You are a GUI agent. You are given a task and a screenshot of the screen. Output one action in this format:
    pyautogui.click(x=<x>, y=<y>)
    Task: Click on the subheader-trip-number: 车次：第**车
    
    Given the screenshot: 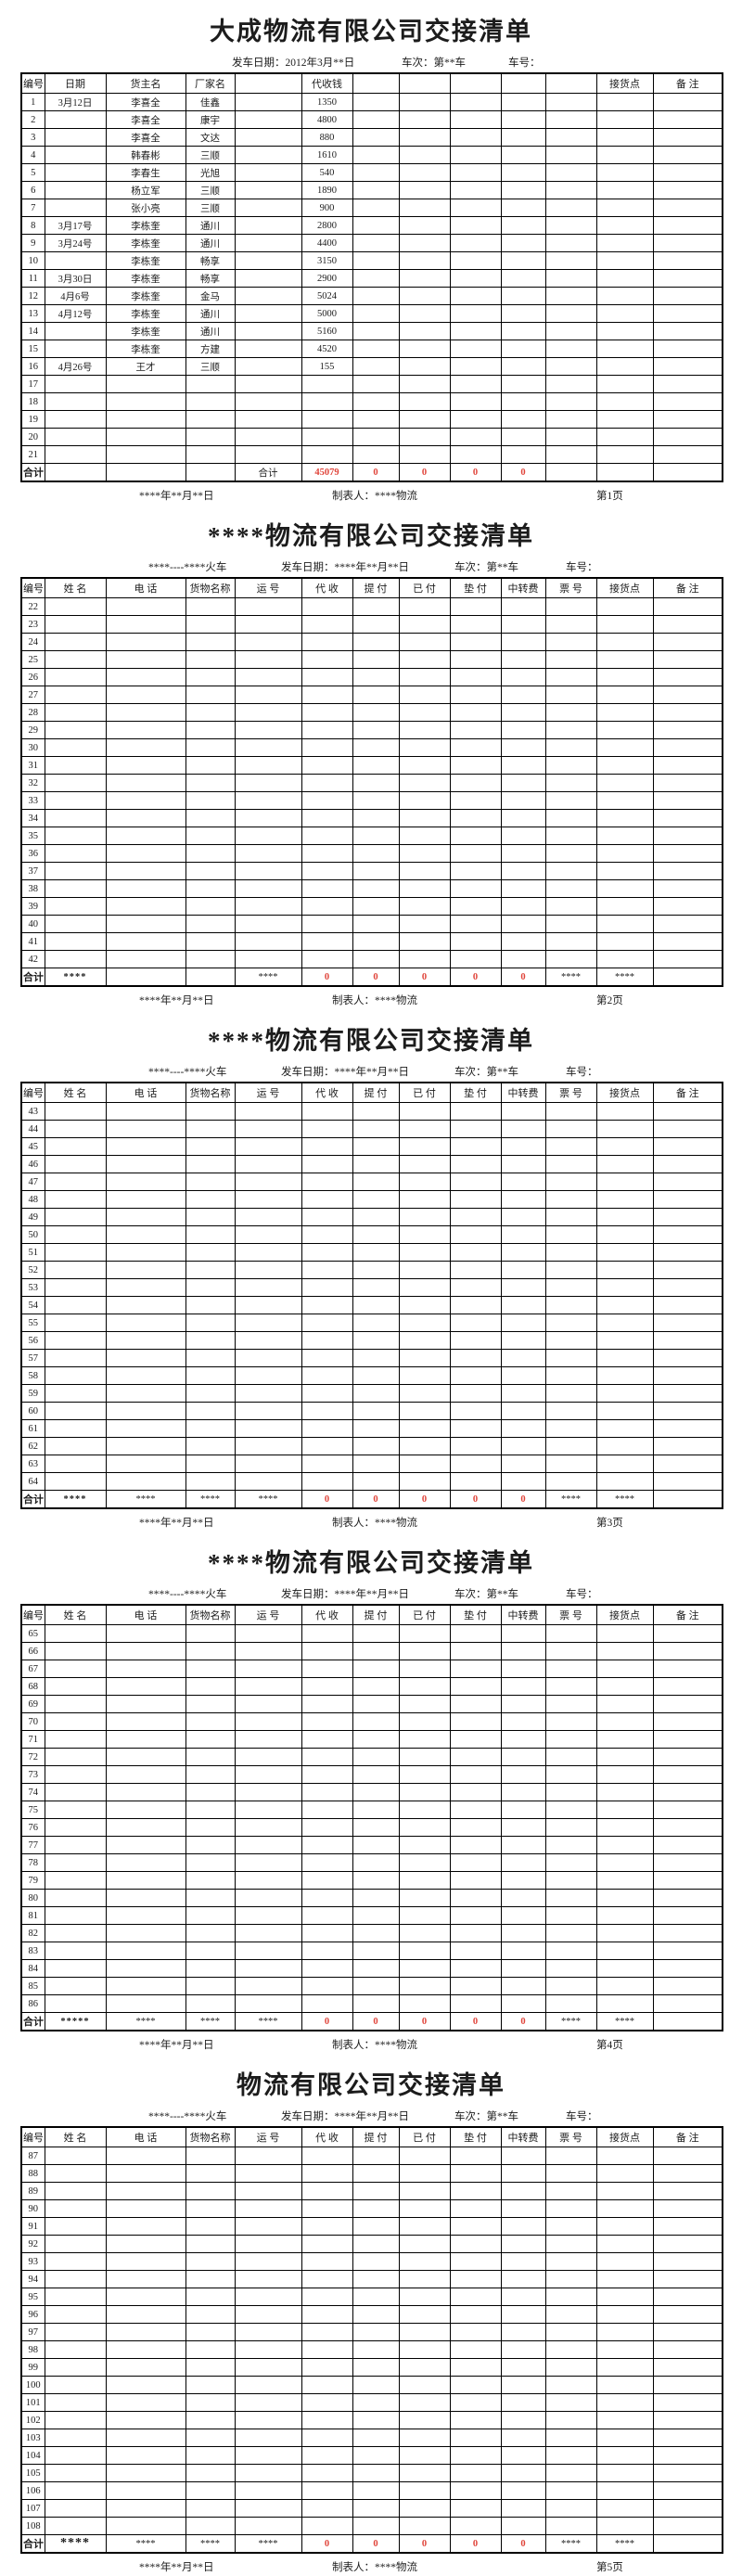 What is the action you would take?
    pyautogui.click(x=486, y=1072)
    